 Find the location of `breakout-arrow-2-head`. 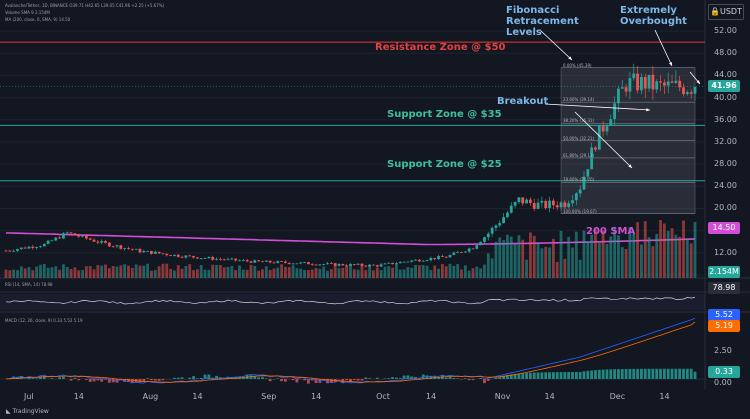

breakout-arrow-2-head is located at coordinates (630, 166).